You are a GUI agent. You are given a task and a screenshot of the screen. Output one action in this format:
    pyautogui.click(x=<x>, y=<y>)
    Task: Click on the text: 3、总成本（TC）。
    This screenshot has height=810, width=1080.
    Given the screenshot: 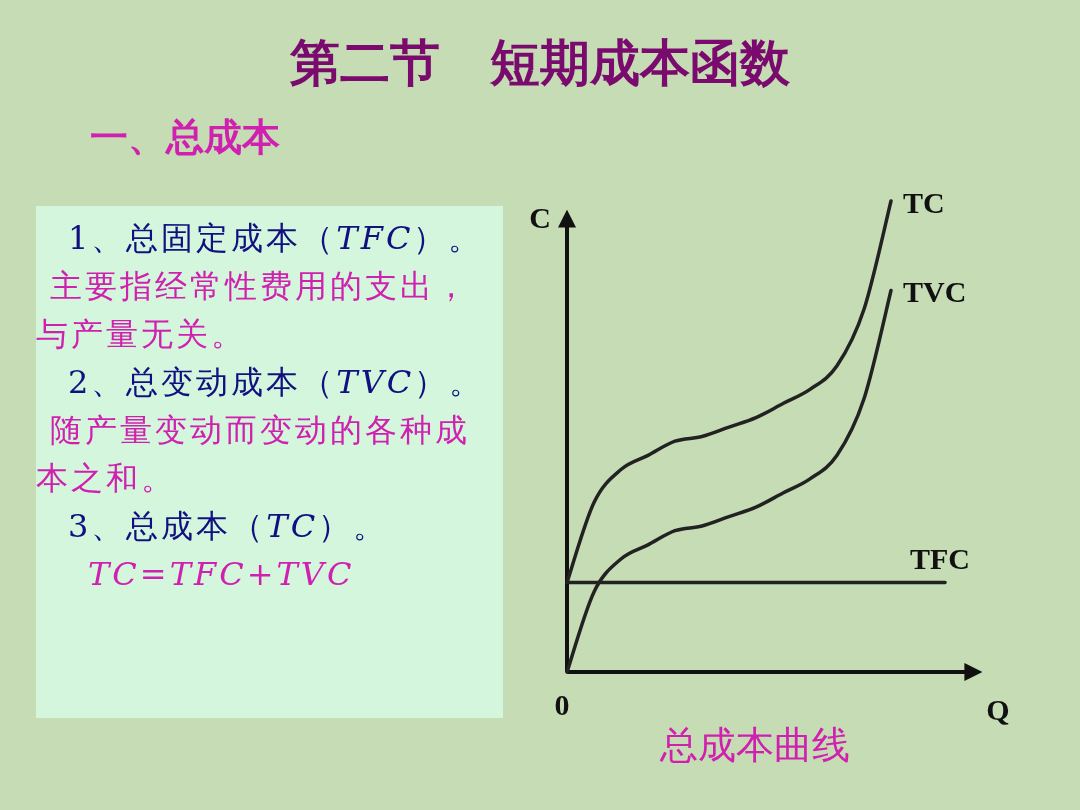 What is the action you would take?
    pyautogui.click(x=228, y=526)
    